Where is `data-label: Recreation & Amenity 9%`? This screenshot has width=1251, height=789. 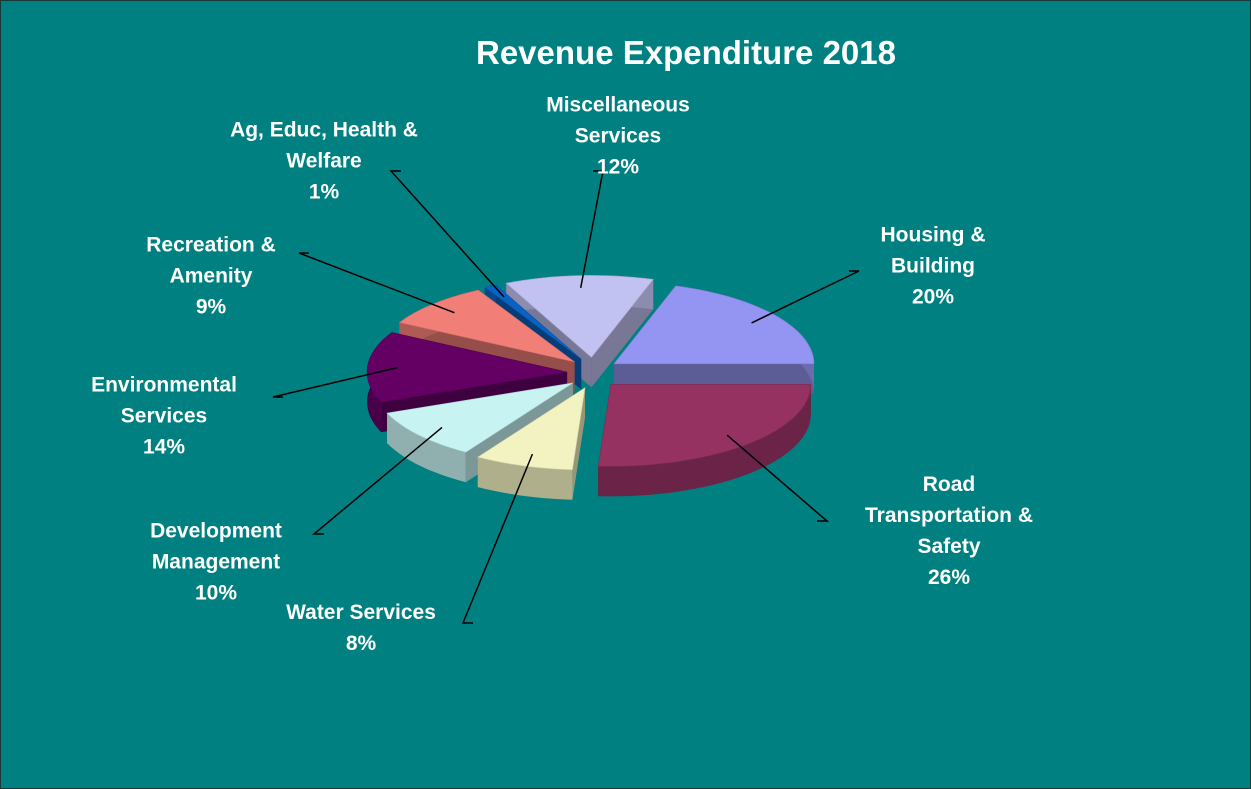 data-label: Recreation & Amenity 9% is located at coordinates (211, 276).